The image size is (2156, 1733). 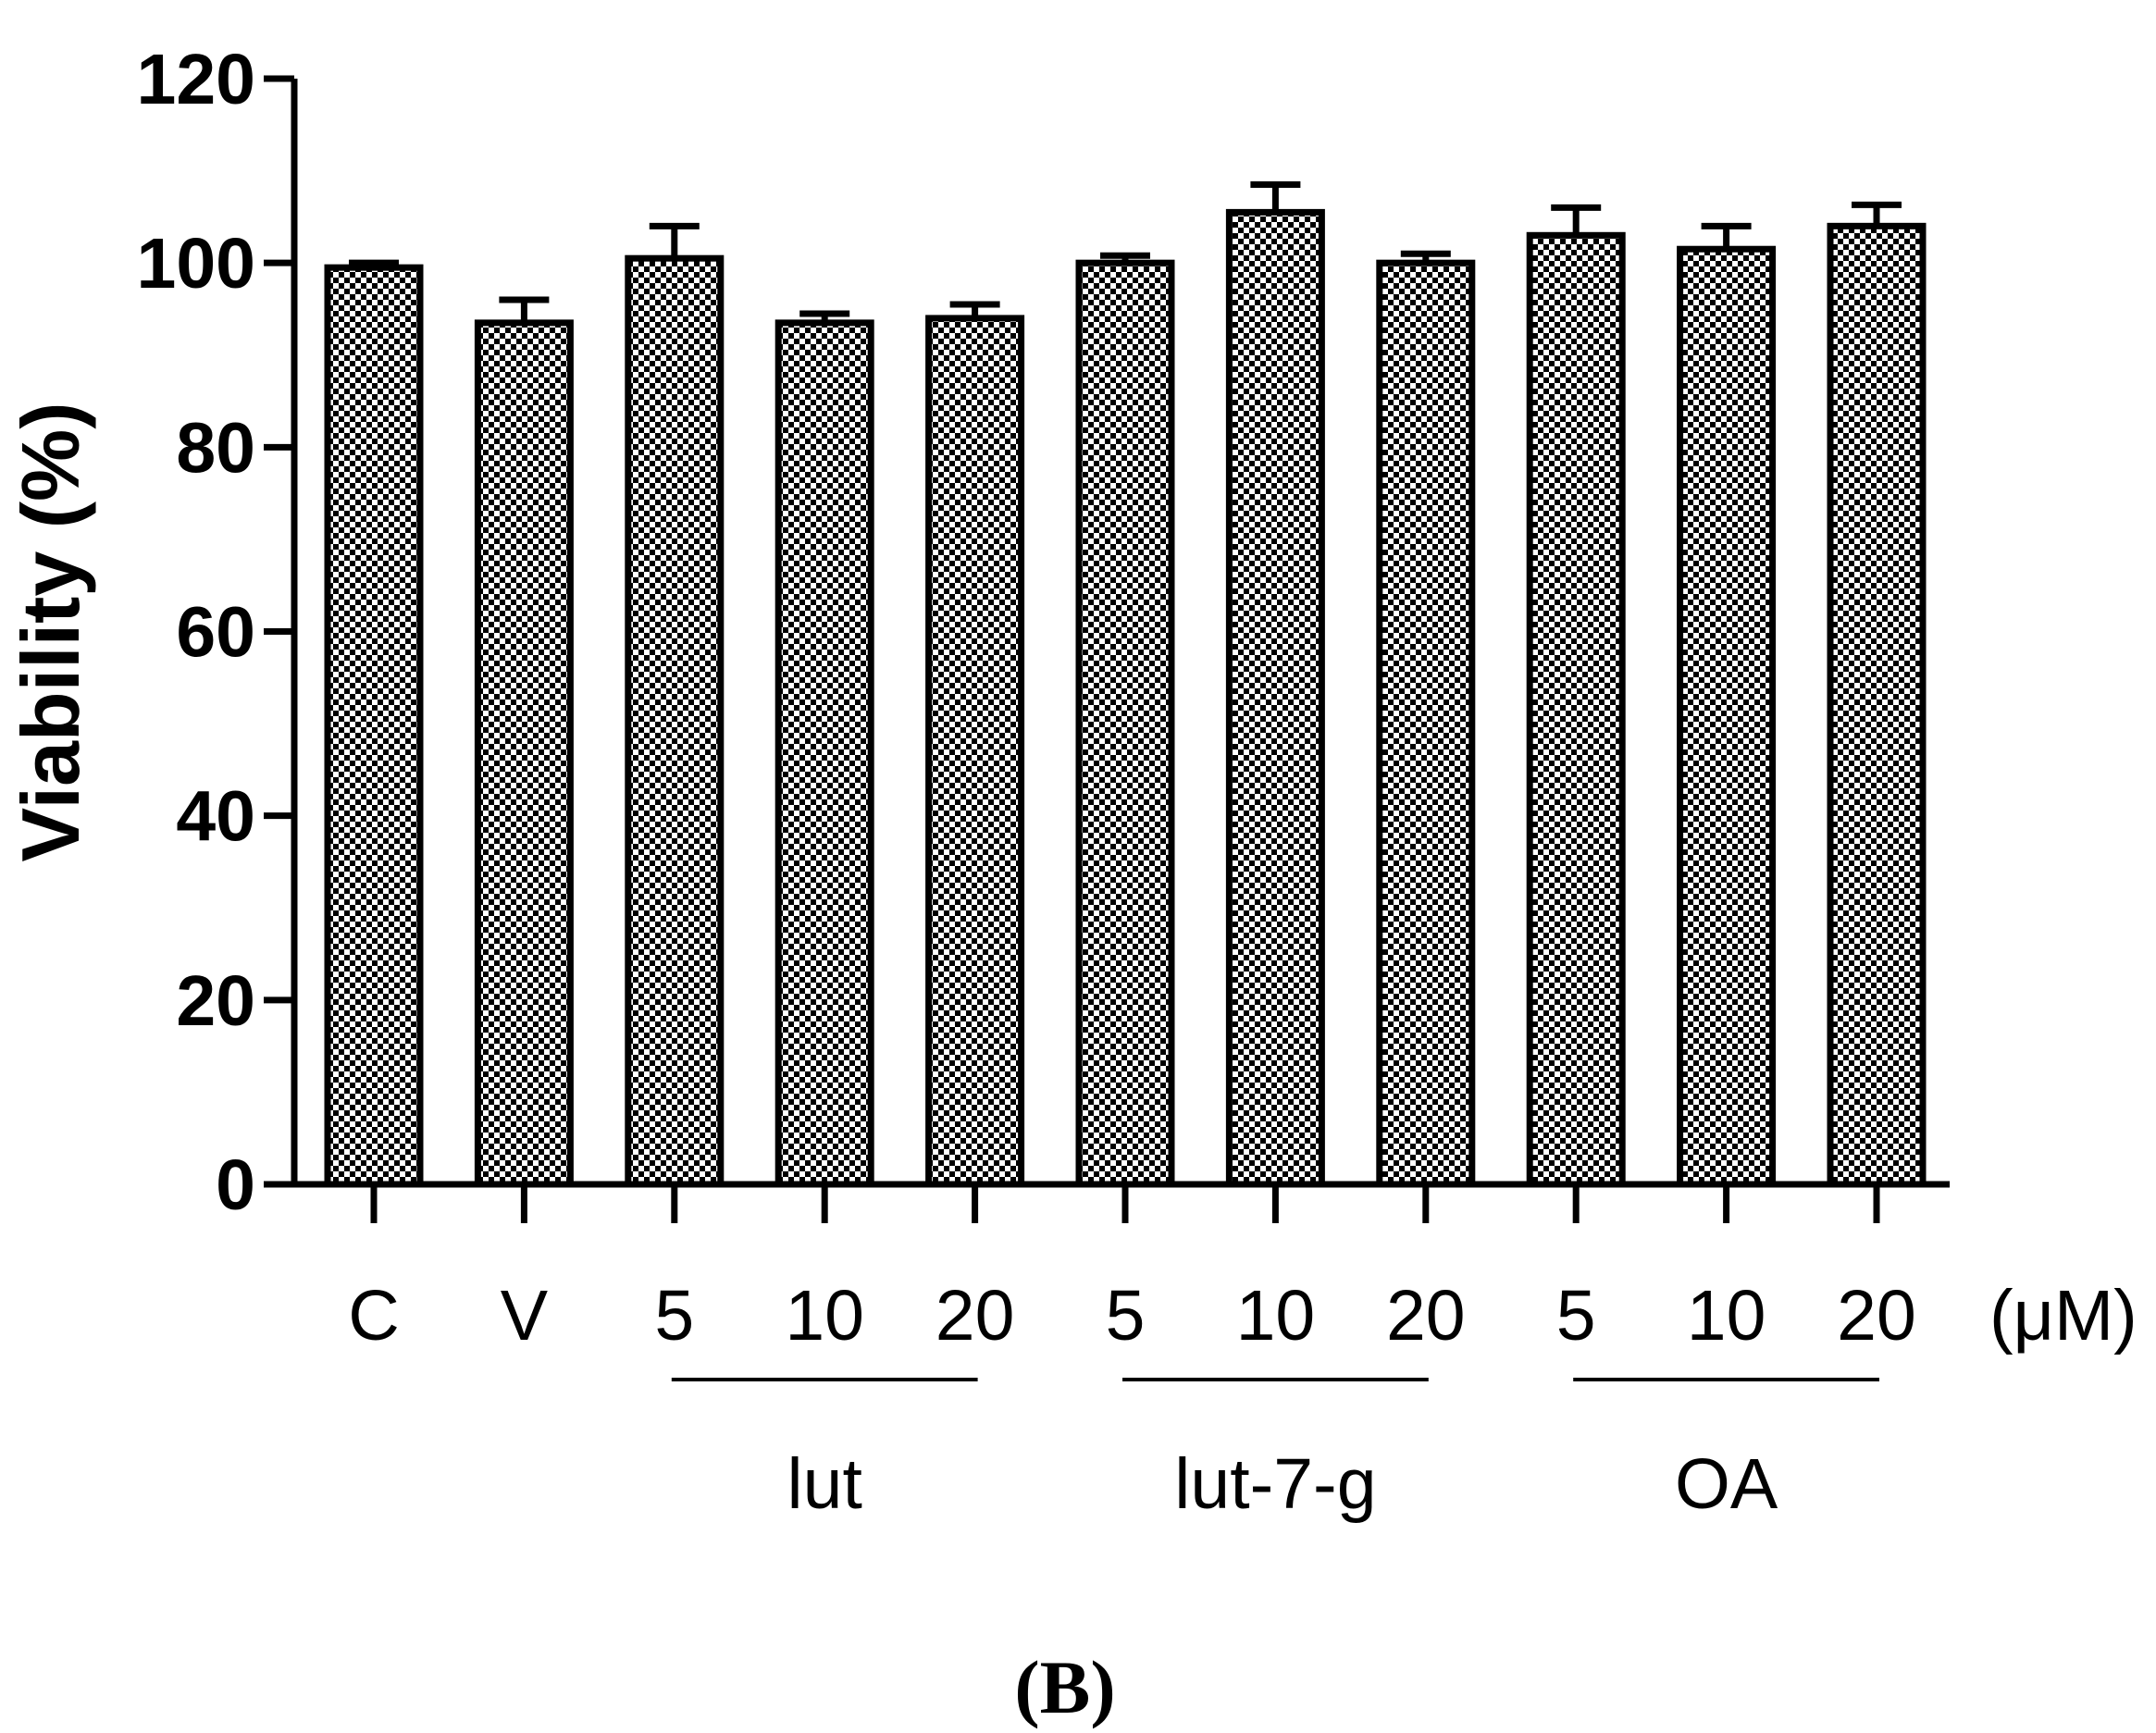 I want to click on x-tick-label: C, so click(x=374, y=1315).